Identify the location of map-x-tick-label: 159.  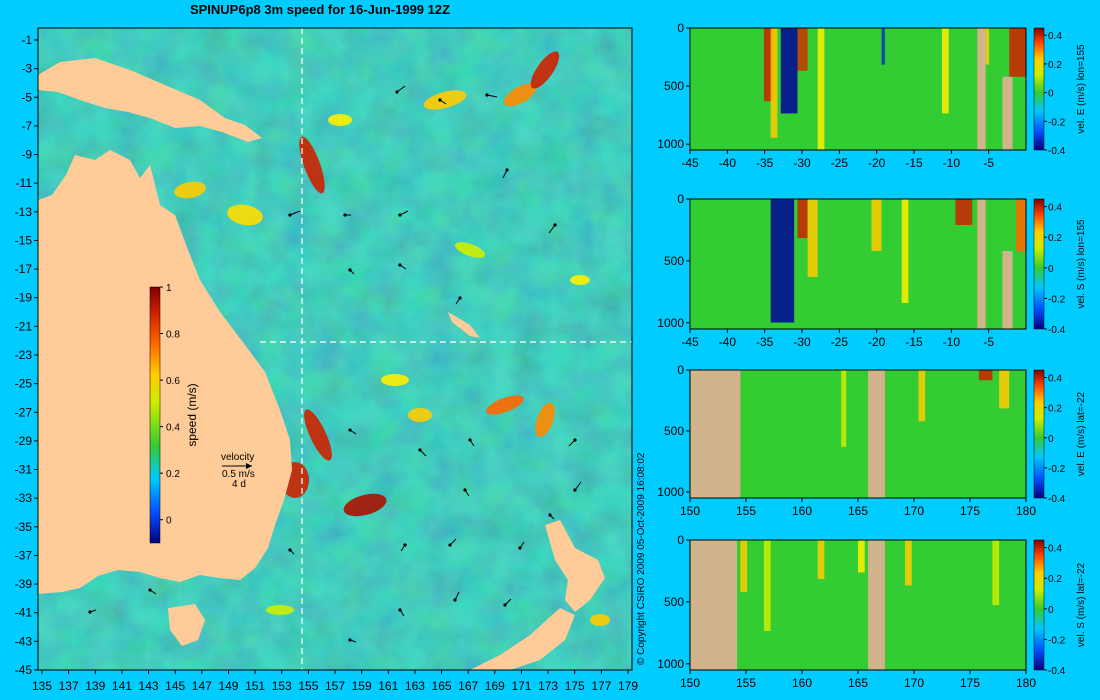
(362, 686).